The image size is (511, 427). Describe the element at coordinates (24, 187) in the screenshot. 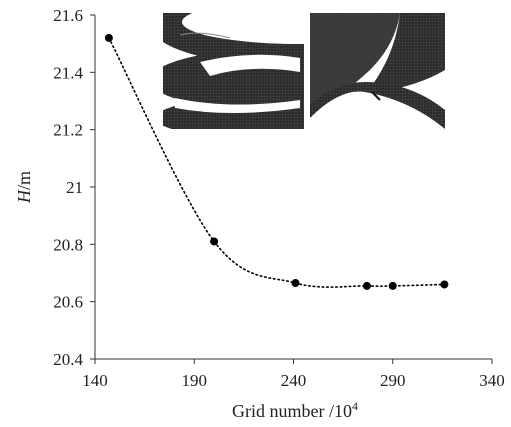

I see `y-axis-title: H/m` at that location.